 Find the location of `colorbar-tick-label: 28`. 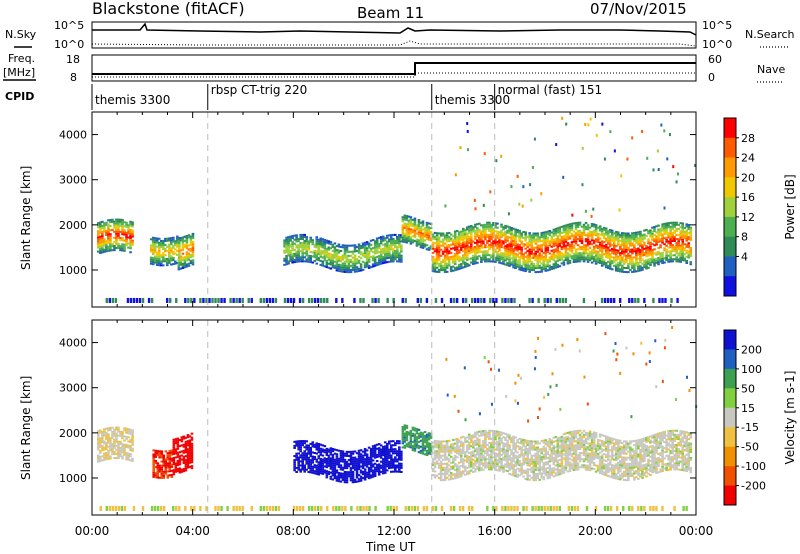

colorbar-tick-label: 28 is located at coordinates (748, 138).